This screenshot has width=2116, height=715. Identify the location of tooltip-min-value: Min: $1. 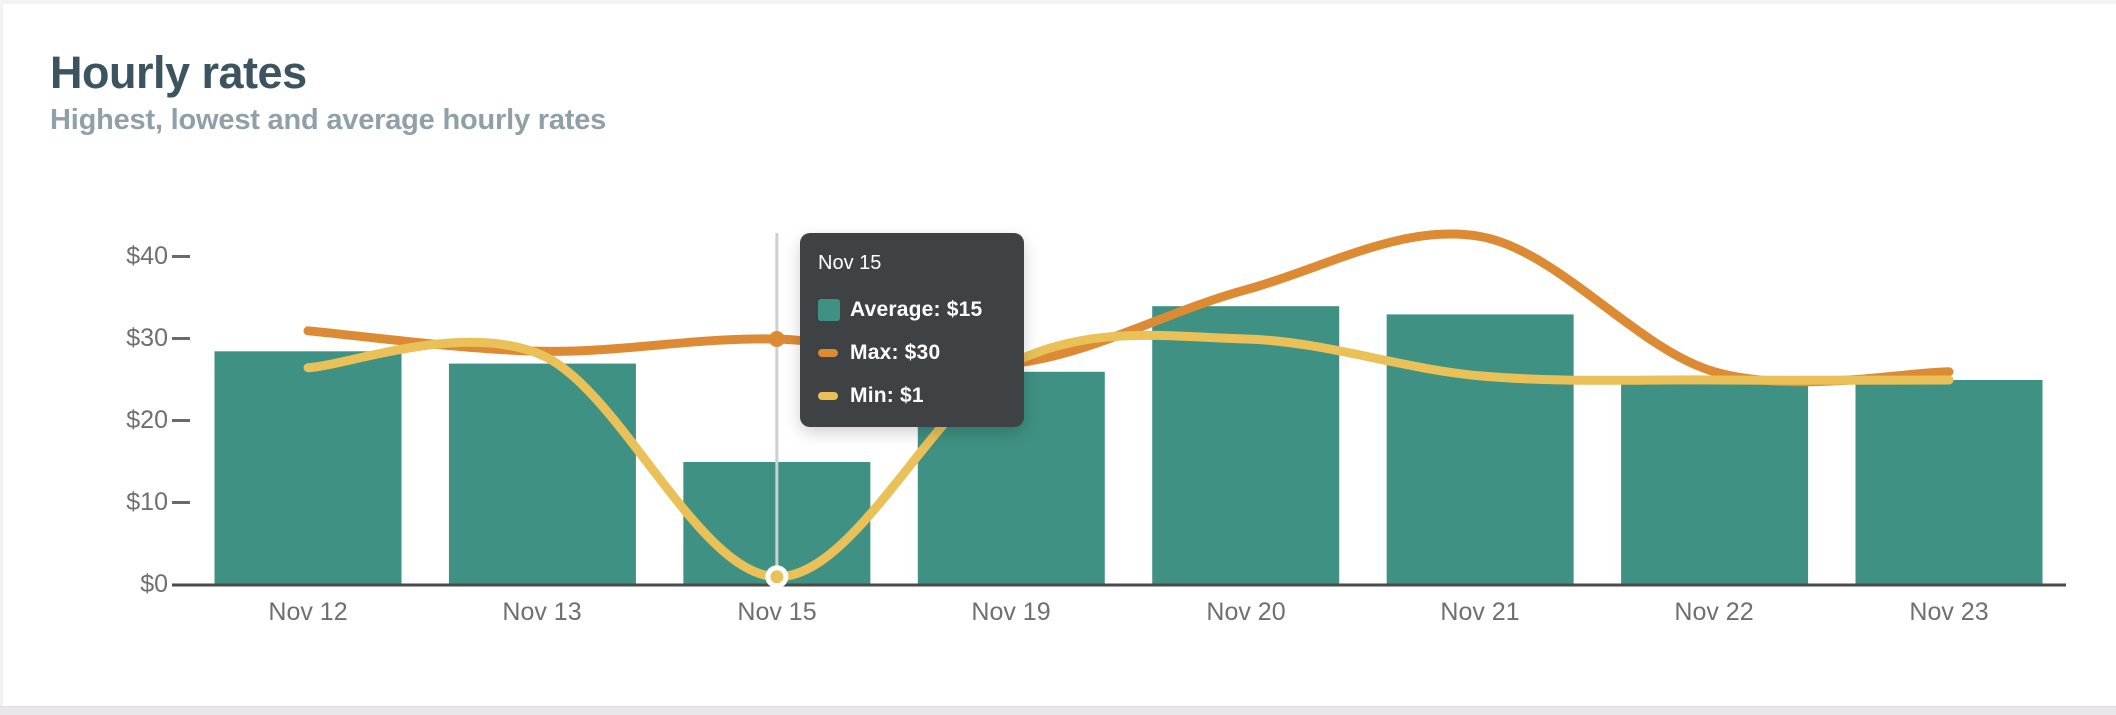
(887, 395).